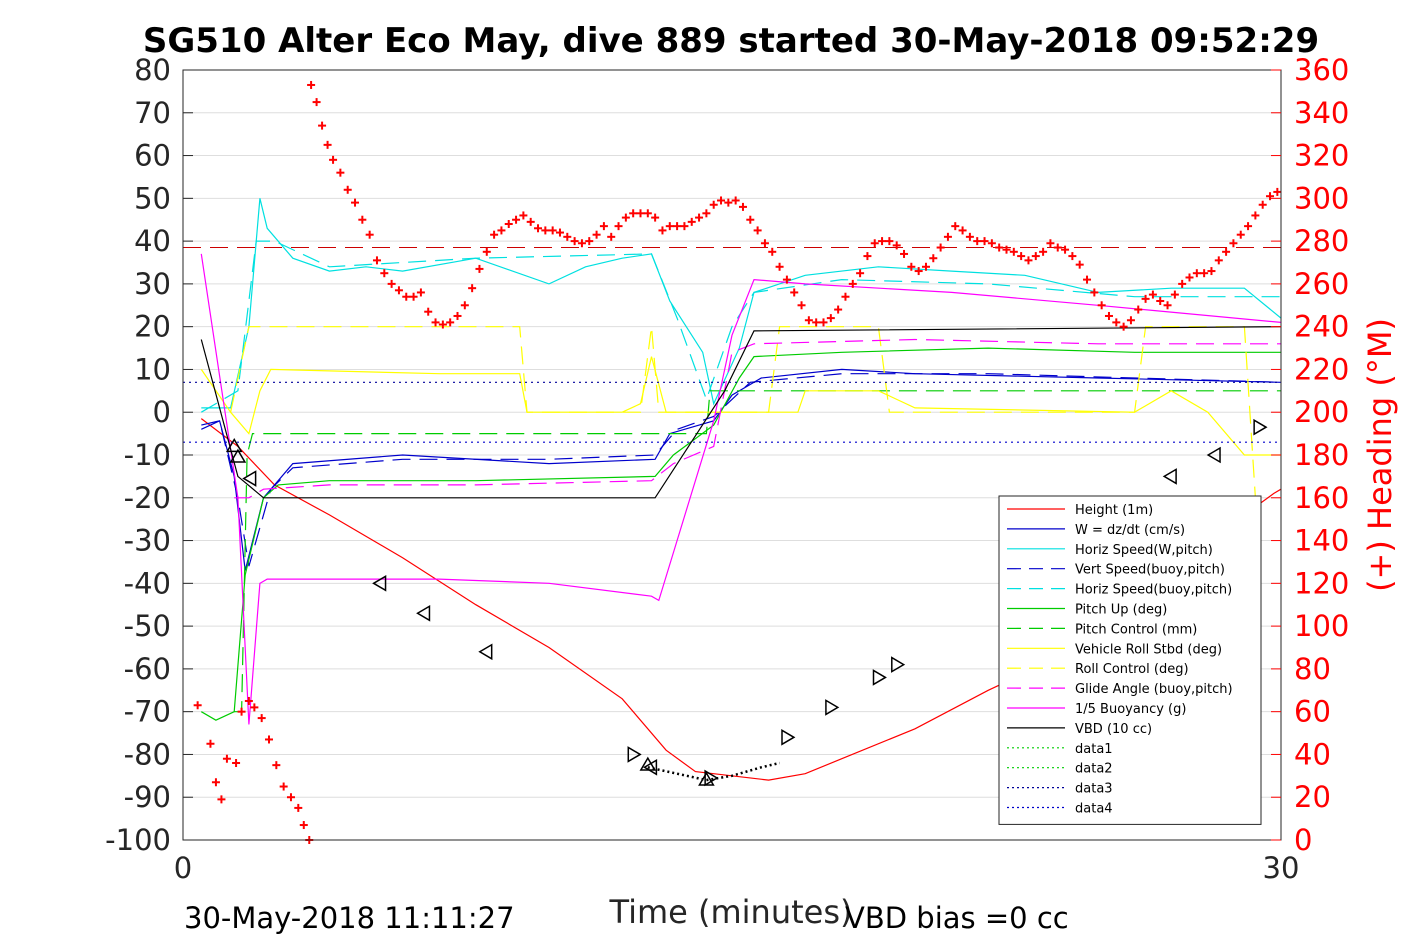 Image resolution: width=1417 pixels, height=945 pixels. What do you see at coordinates (1136, 629) in the screenshot?
I see `legend-label: Pitch Control (mm)` at bounding box center [1136, 629].